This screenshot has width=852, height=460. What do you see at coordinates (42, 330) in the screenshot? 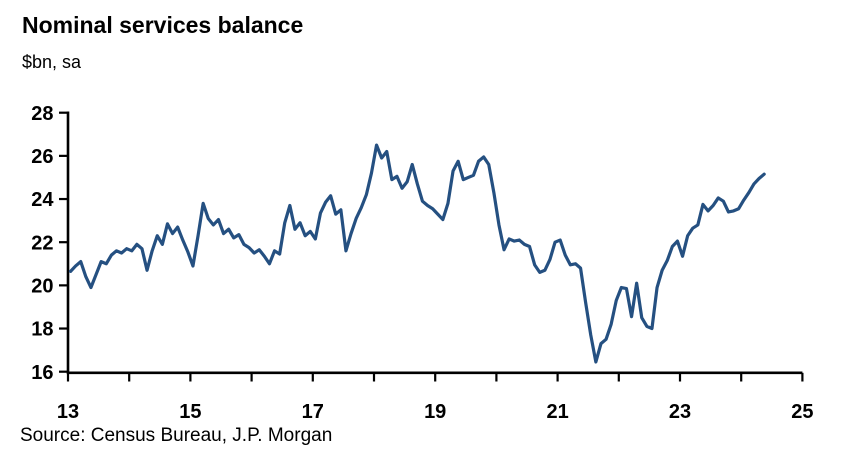
I see `y-axis-tick-label: 18` at bounding box center [42, 330].